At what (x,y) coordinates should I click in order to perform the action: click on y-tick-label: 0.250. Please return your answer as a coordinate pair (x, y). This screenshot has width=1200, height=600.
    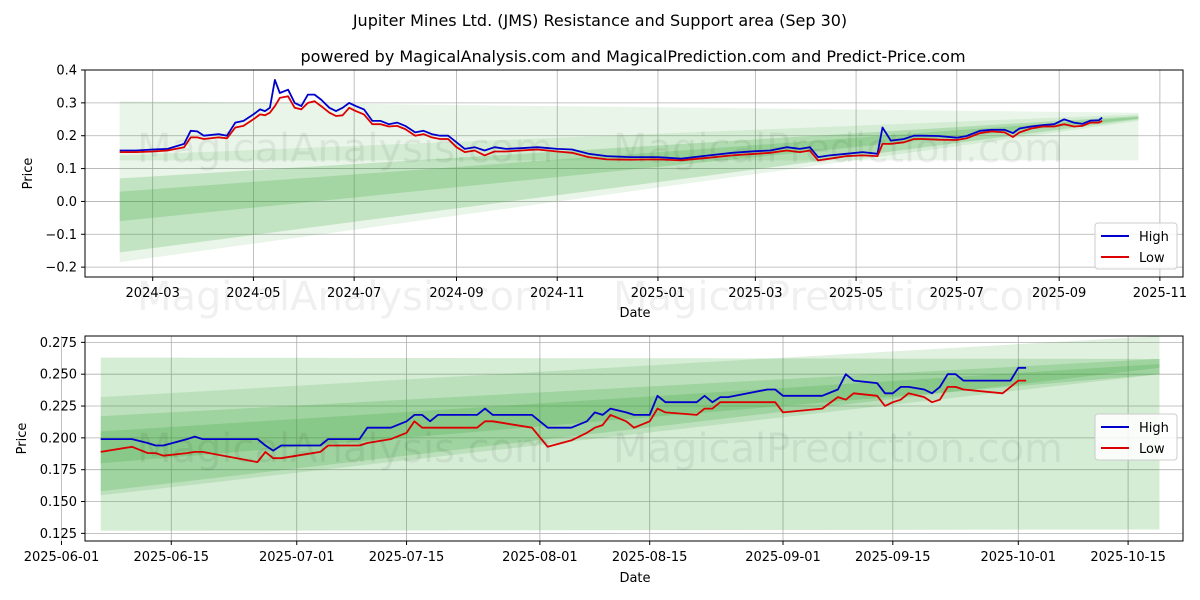
    Looking at the image, I should click on (58, 375).